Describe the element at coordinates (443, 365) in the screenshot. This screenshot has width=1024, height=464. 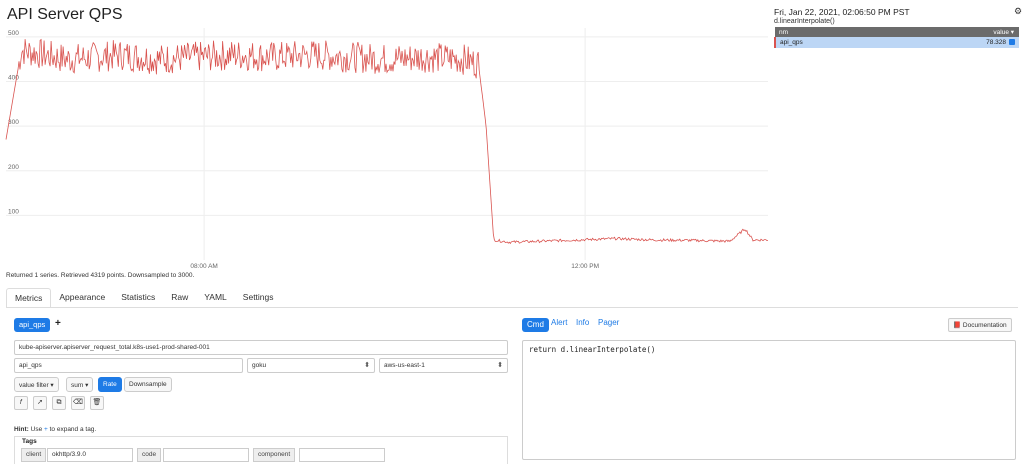
I see `region-select: aws-us-east-1` at that location.